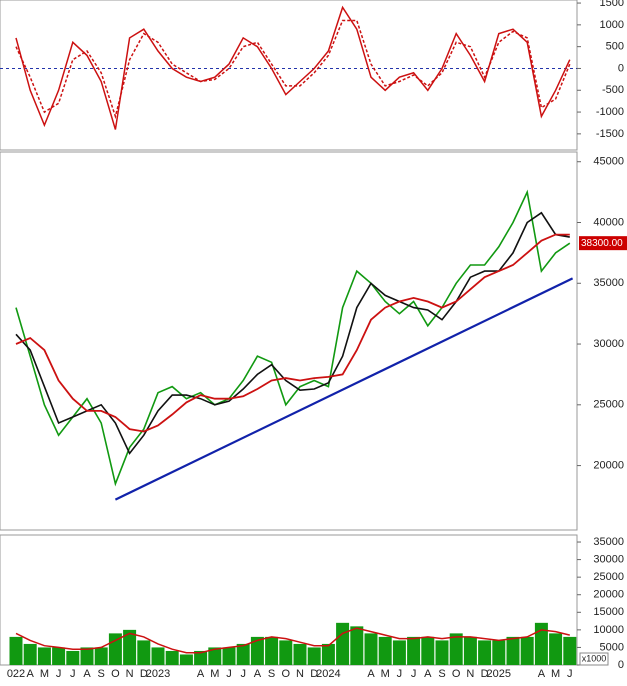 This screenshot has width=627, height=686. Describe the element at coordinates (16, 674) in the screenshot. I see `x-tick-label: 022` at that location.